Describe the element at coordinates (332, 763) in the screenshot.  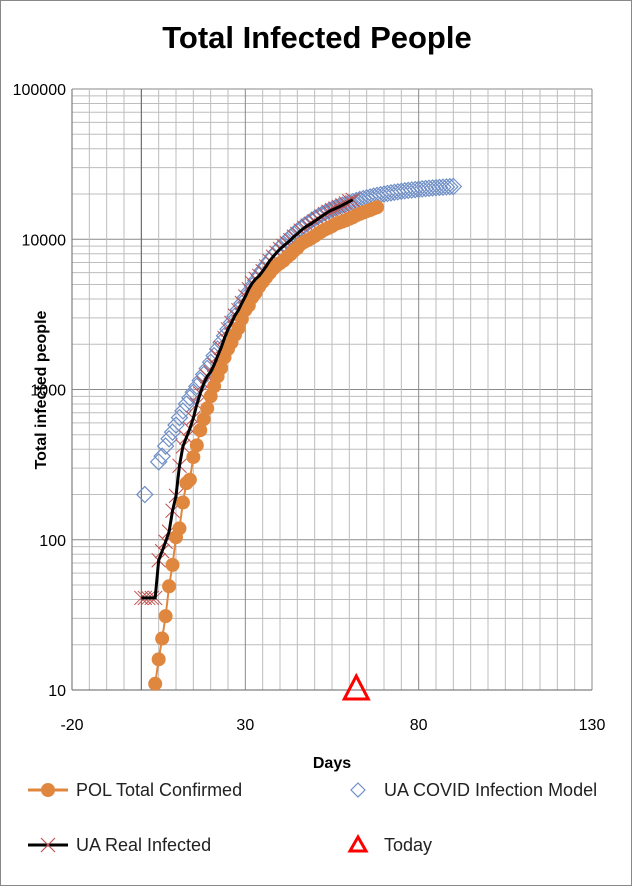
I see `x-axis-label: Days` at that location.